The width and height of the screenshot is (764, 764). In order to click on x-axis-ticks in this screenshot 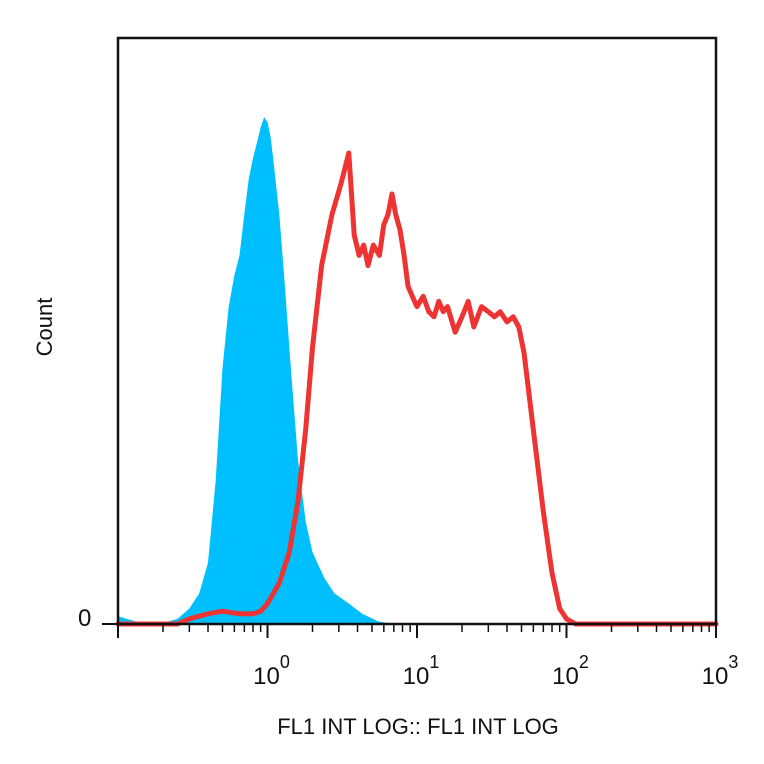, I will do `click(417, 631)`.